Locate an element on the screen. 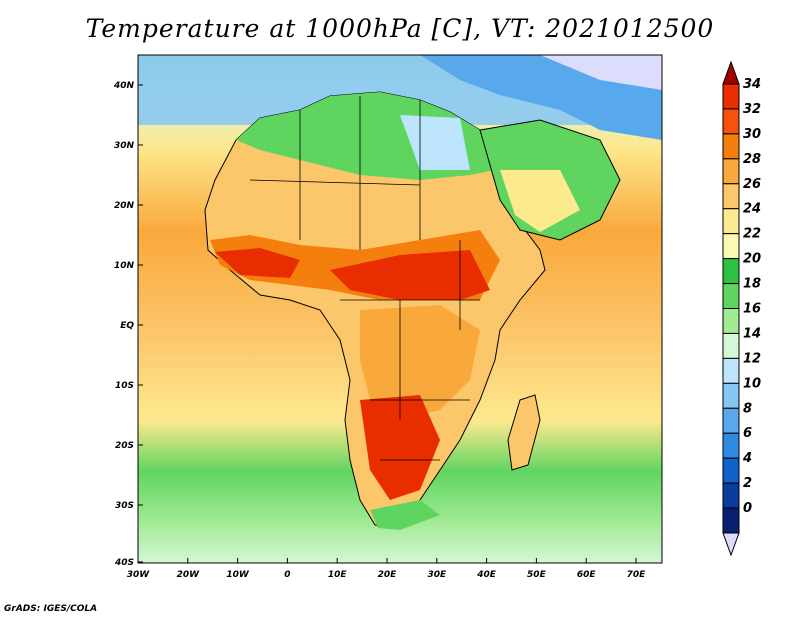  lat-label: 30S is located at coordinates (124, 506).